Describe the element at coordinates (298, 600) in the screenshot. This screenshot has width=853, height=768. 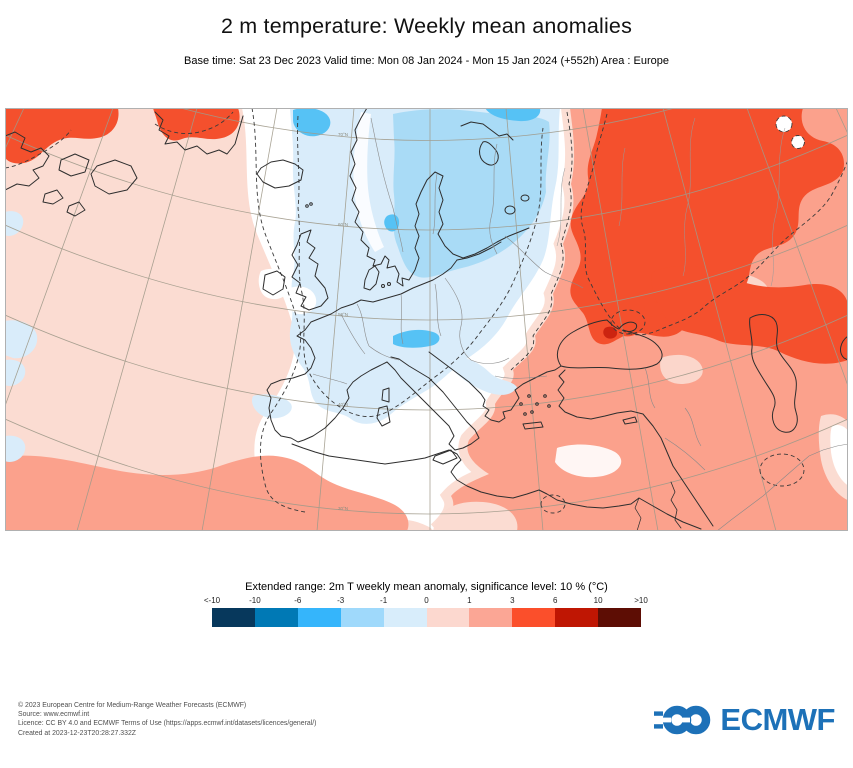
I see `colorbar-tick: -6` at that location.